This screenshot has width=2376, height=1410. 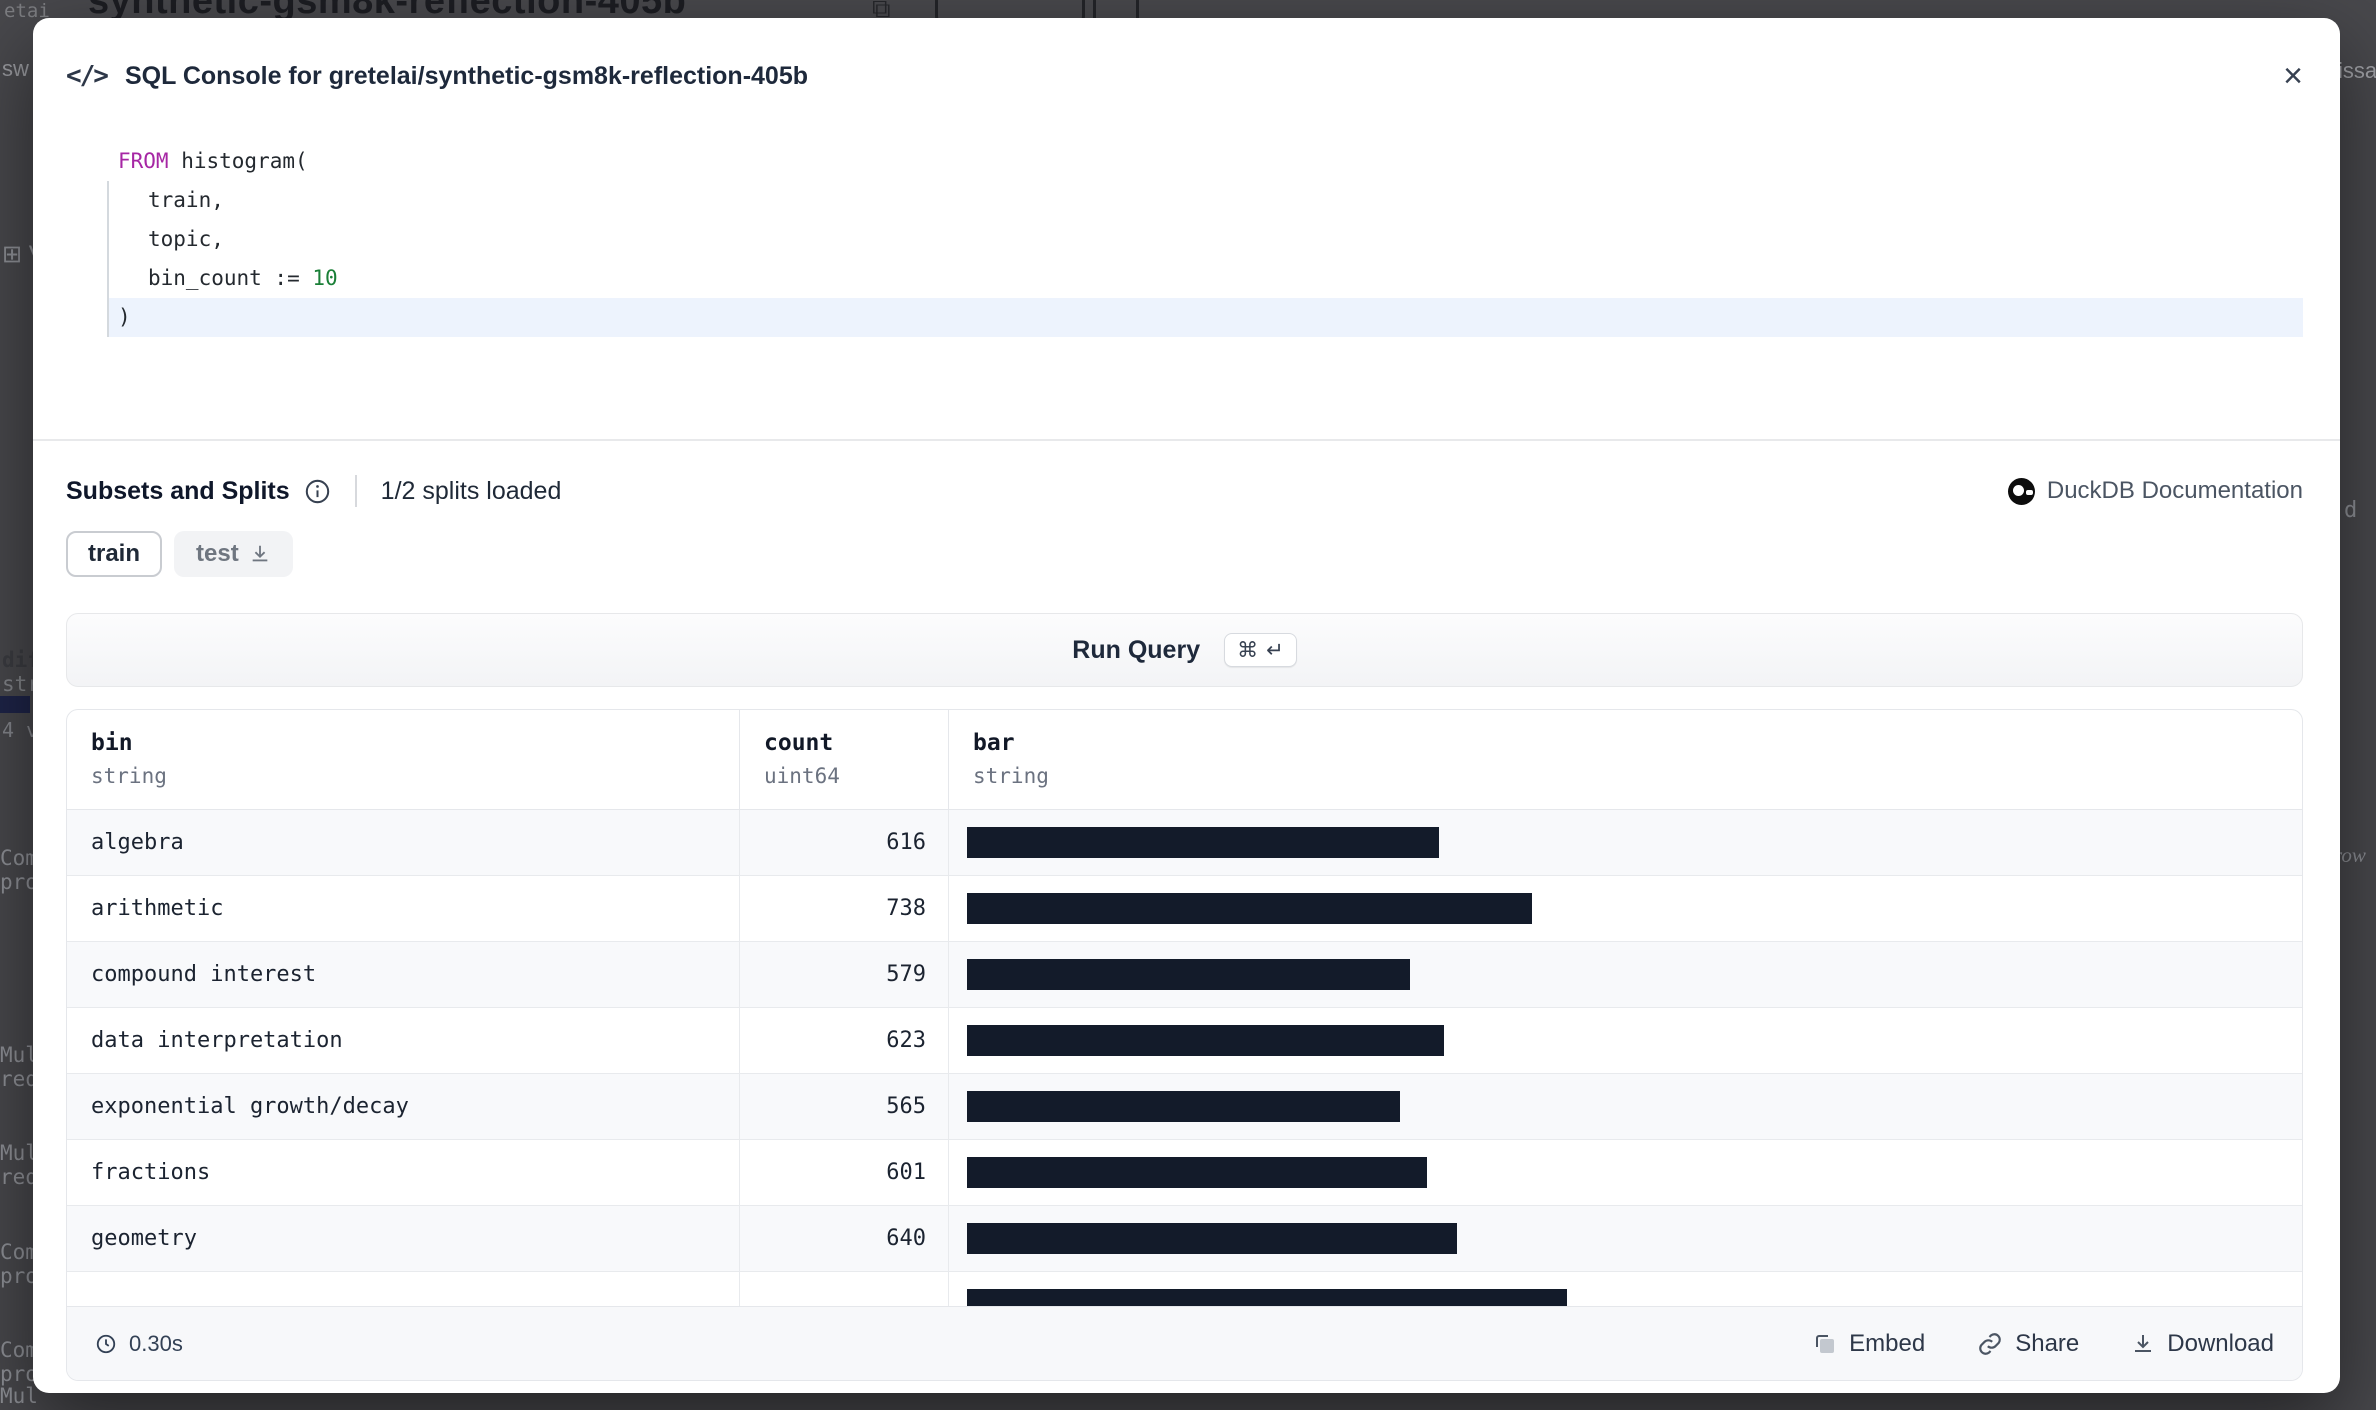 I want to click on tab-test: test, so click(x=233, y=554).